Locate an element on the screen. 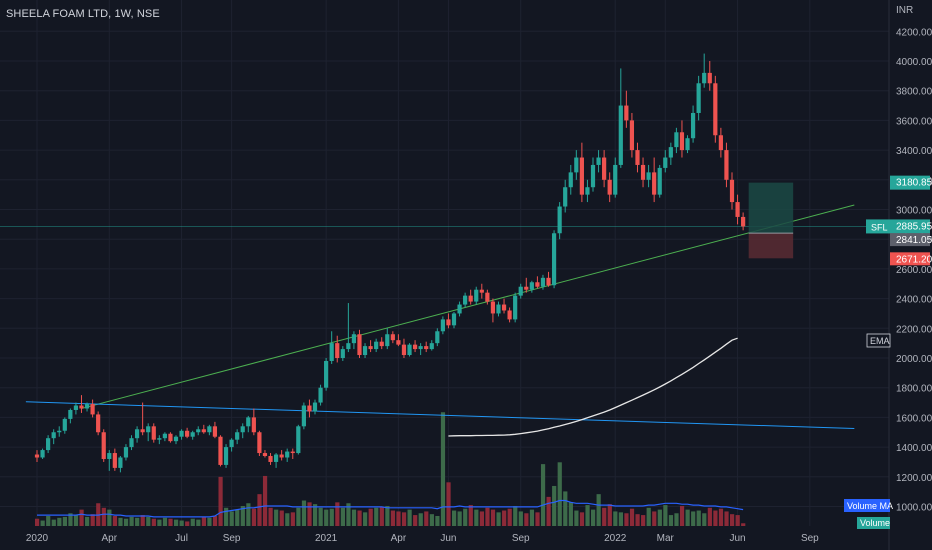  target-price-badge is located at coordinates (910, 182).